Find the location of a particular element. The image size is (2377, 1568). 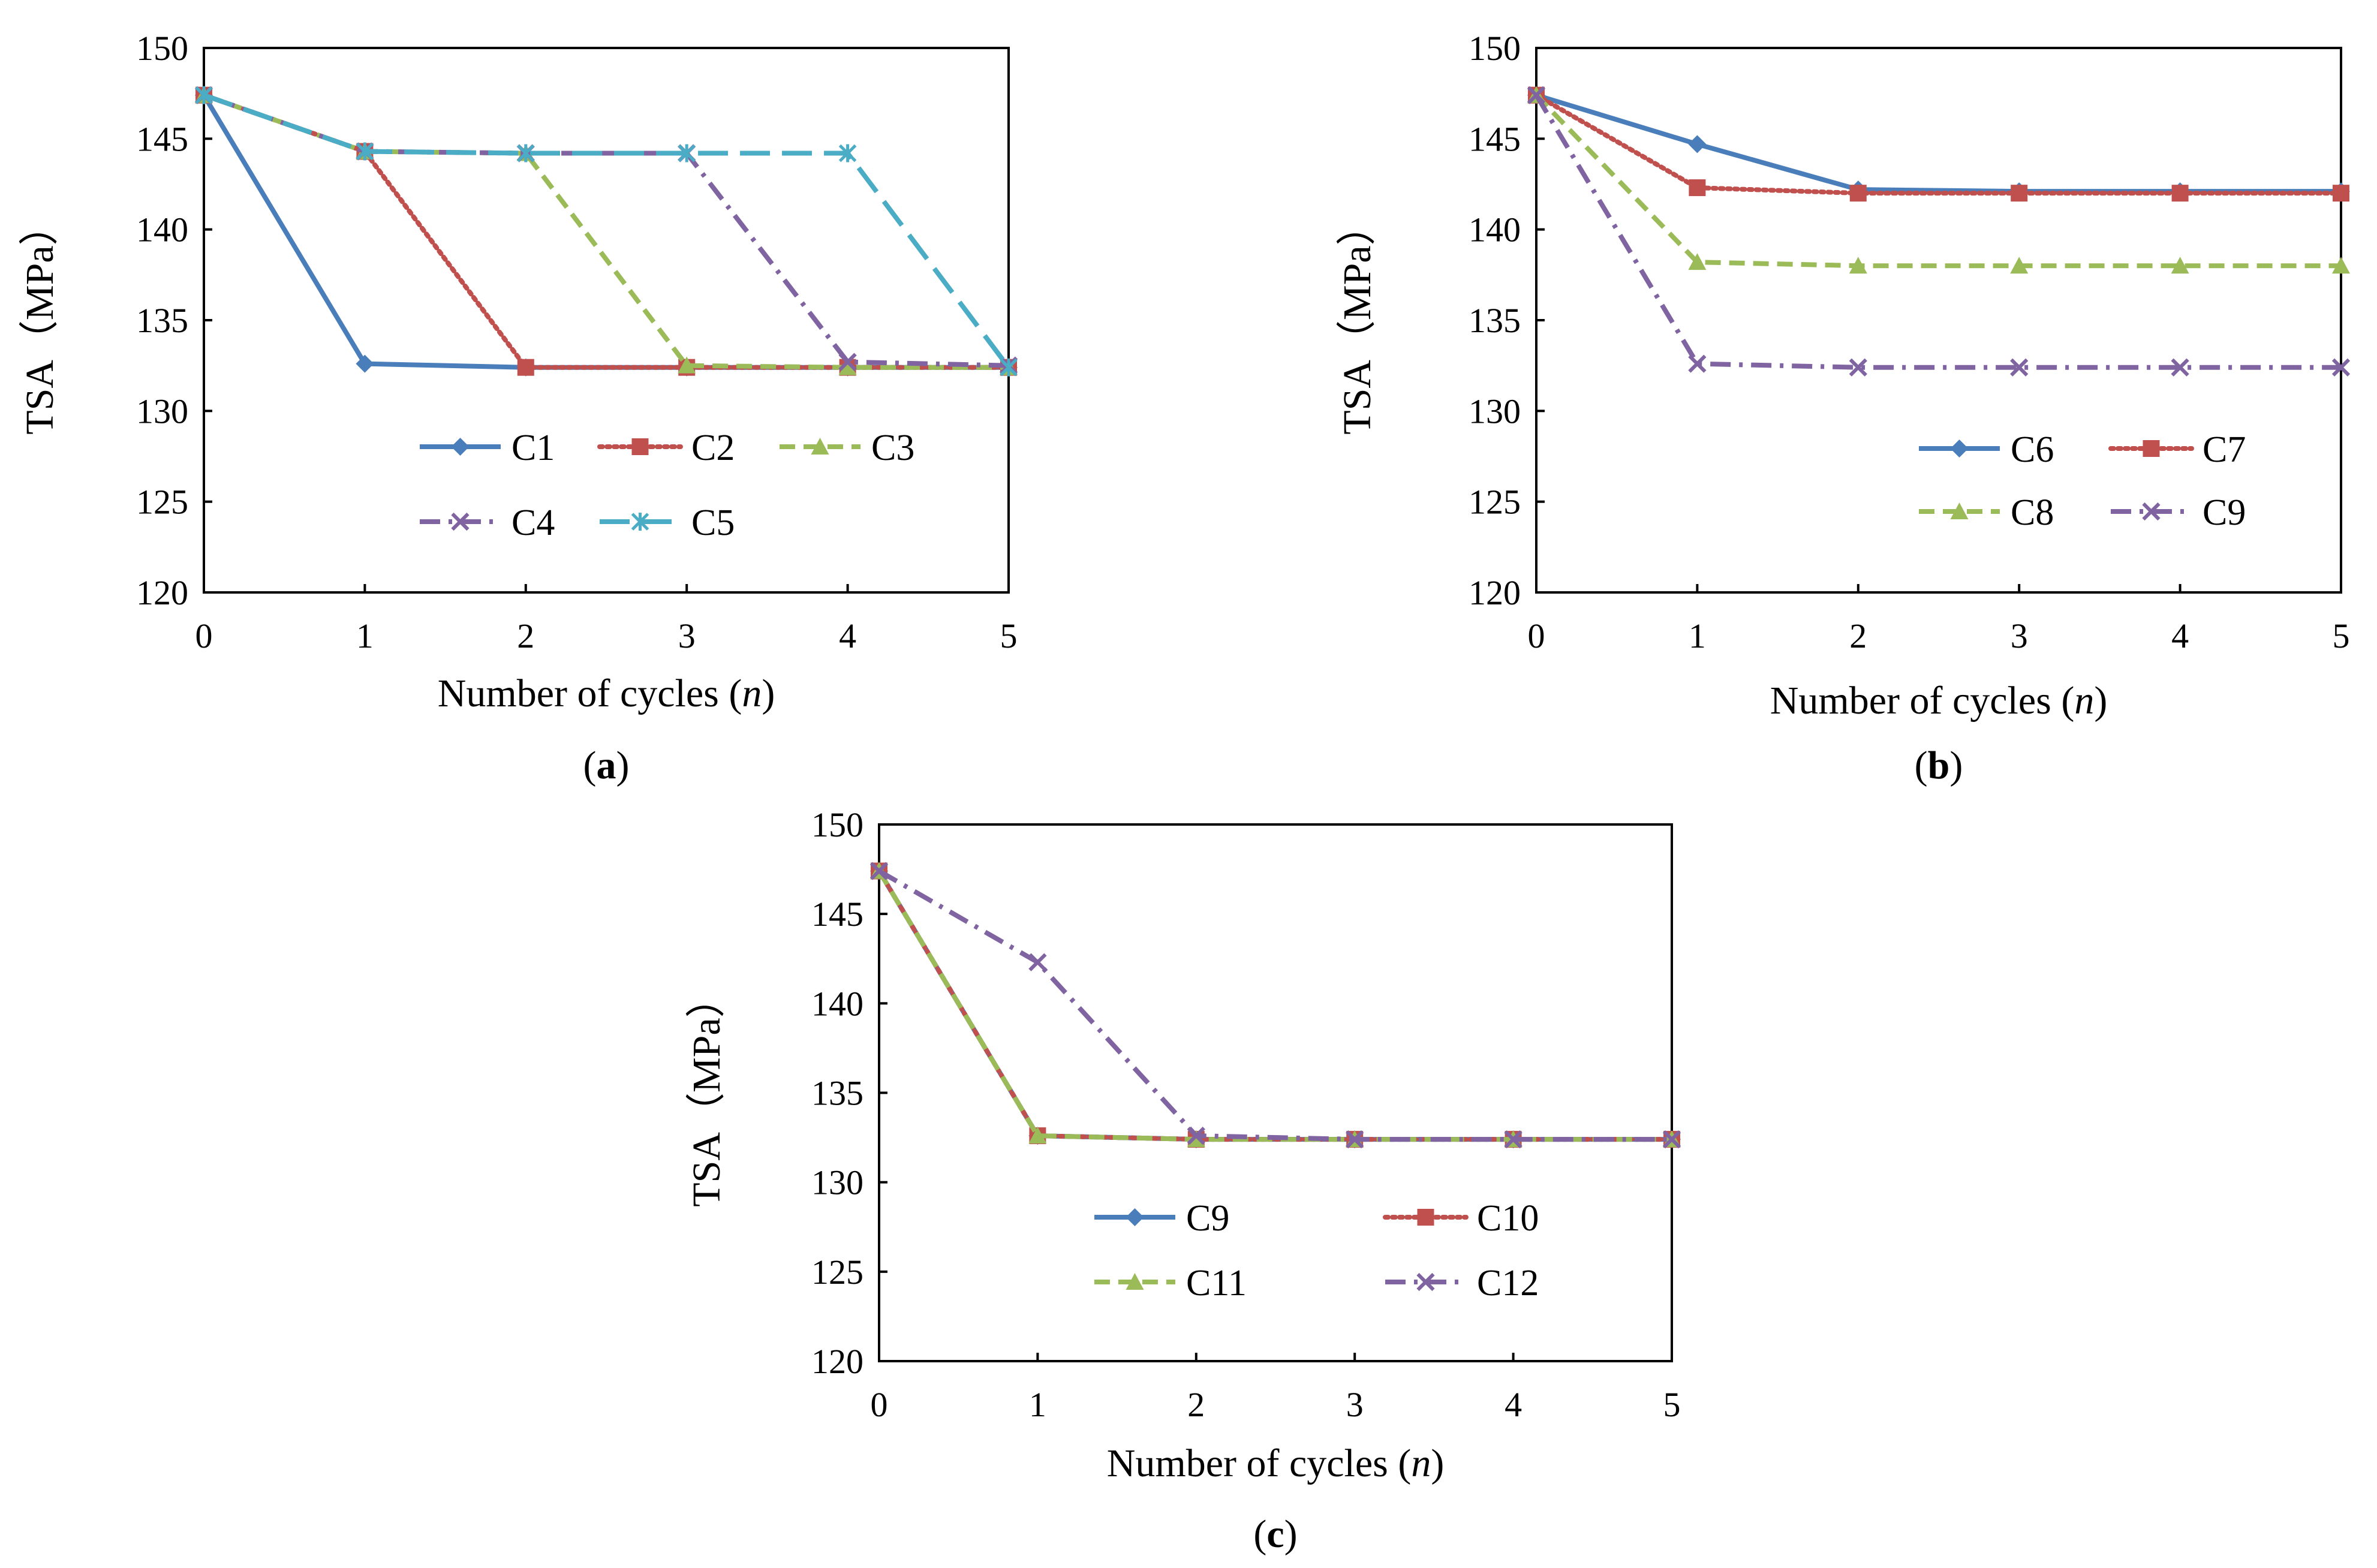

series-c11 is located at coordinates (1275, 1005).